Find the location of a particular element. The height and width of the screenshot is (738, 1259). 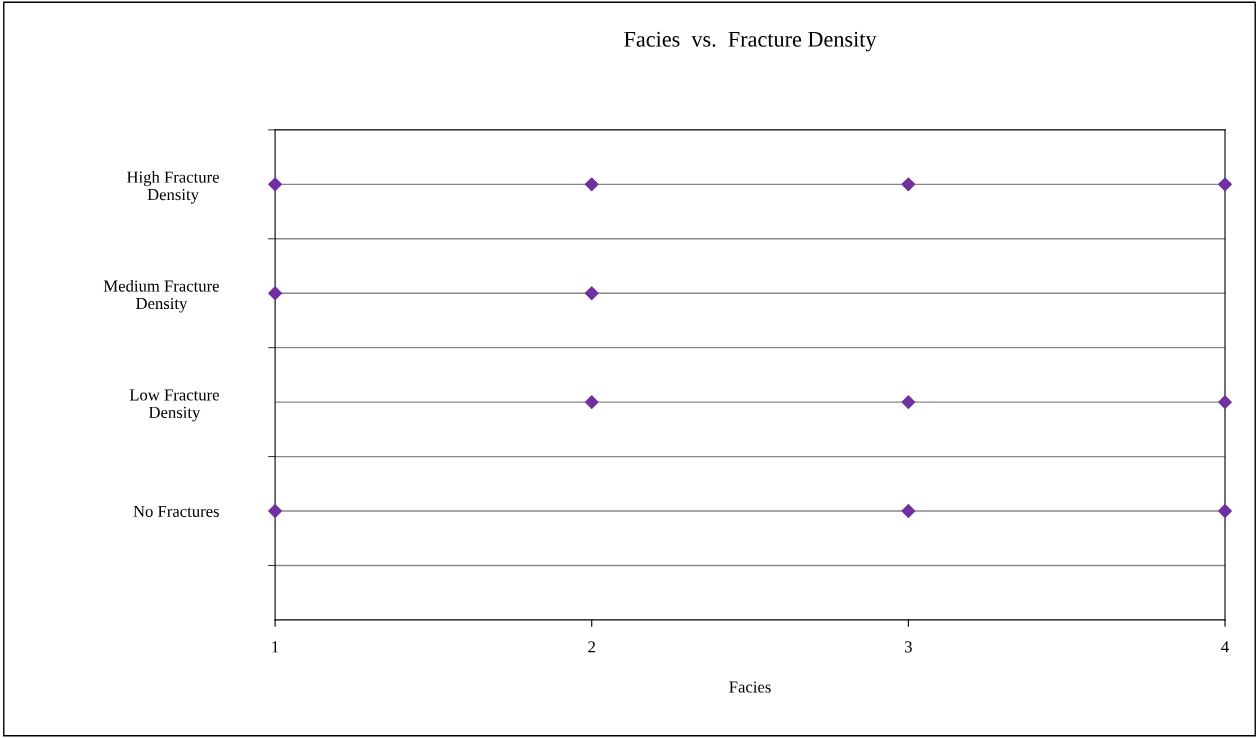

x-tick-label: 1 is located at coordinates (275, 647).